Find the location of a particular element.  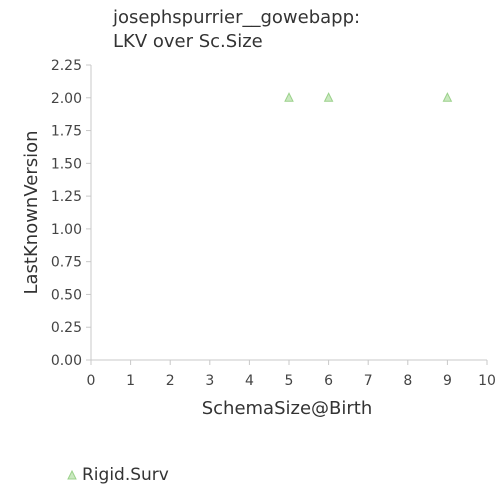

legend-marker is located at coordinates (72, 474).